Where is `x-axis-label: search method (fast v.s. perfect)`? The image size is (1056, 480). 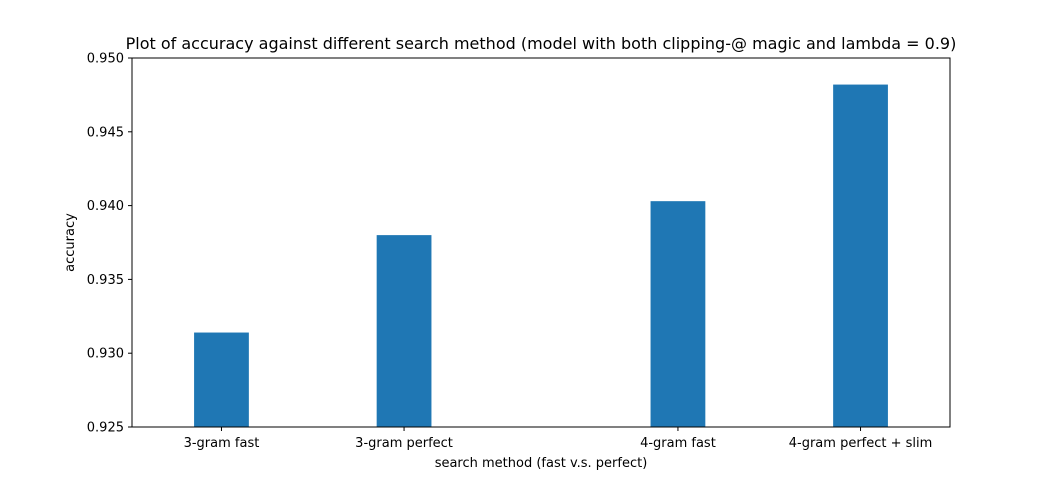 x-axis-label: search method (fast v.s. perfect) is located at coordinates (541, 463).